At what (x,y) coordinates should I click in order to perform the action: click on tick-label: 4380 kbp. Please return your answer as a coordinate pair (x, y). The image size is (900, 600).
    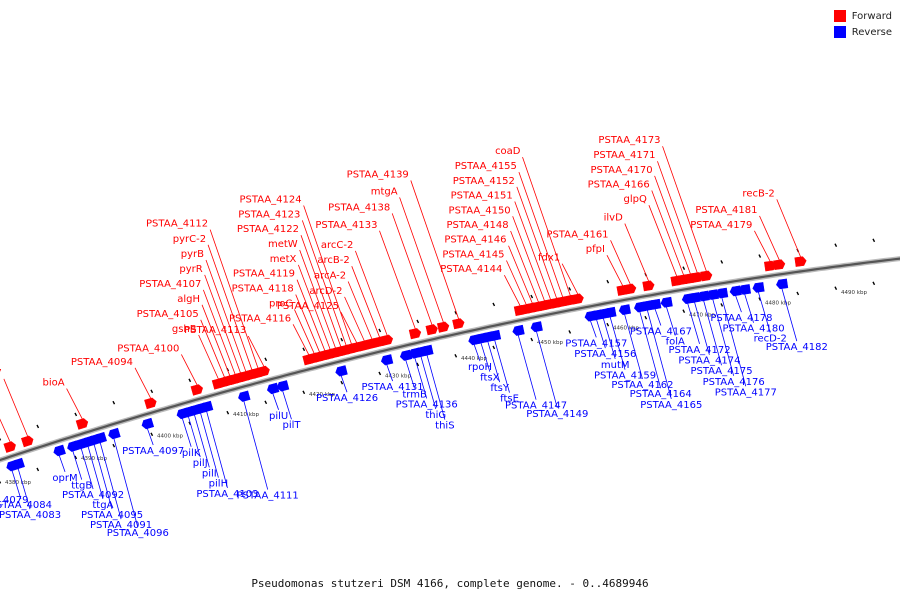
    Looking at the image, I should click on (18, 483).